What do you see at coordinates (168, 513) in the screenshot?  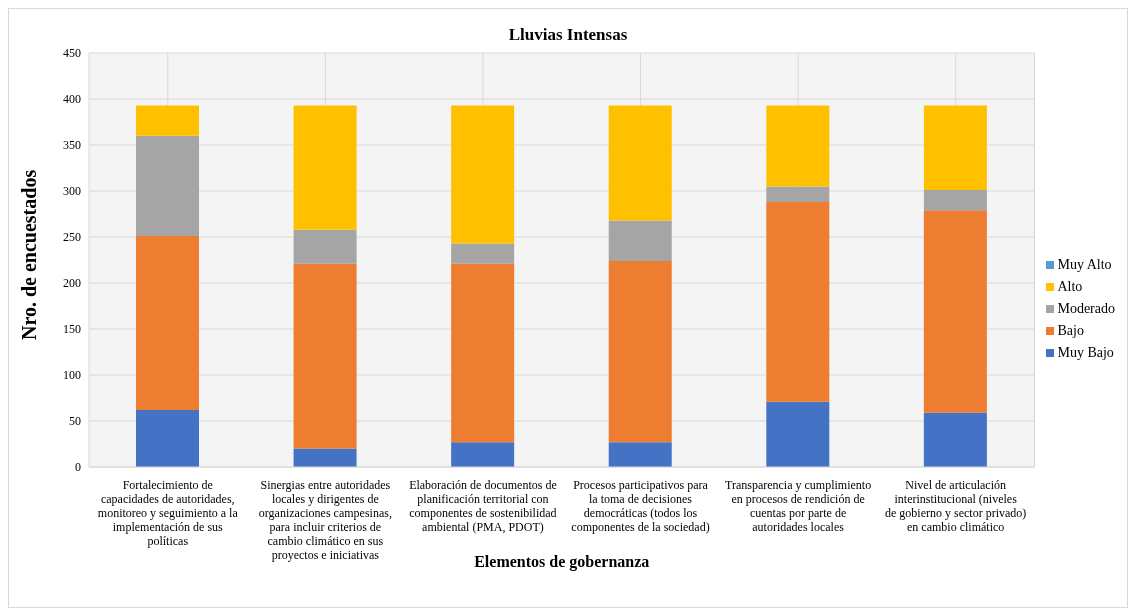 I see `x-tick-label: Fortalecimiento de capacidades de autoridades, monitoreo y seguimiento a la implementación de sus políticas` at bounding box center [168, 513].